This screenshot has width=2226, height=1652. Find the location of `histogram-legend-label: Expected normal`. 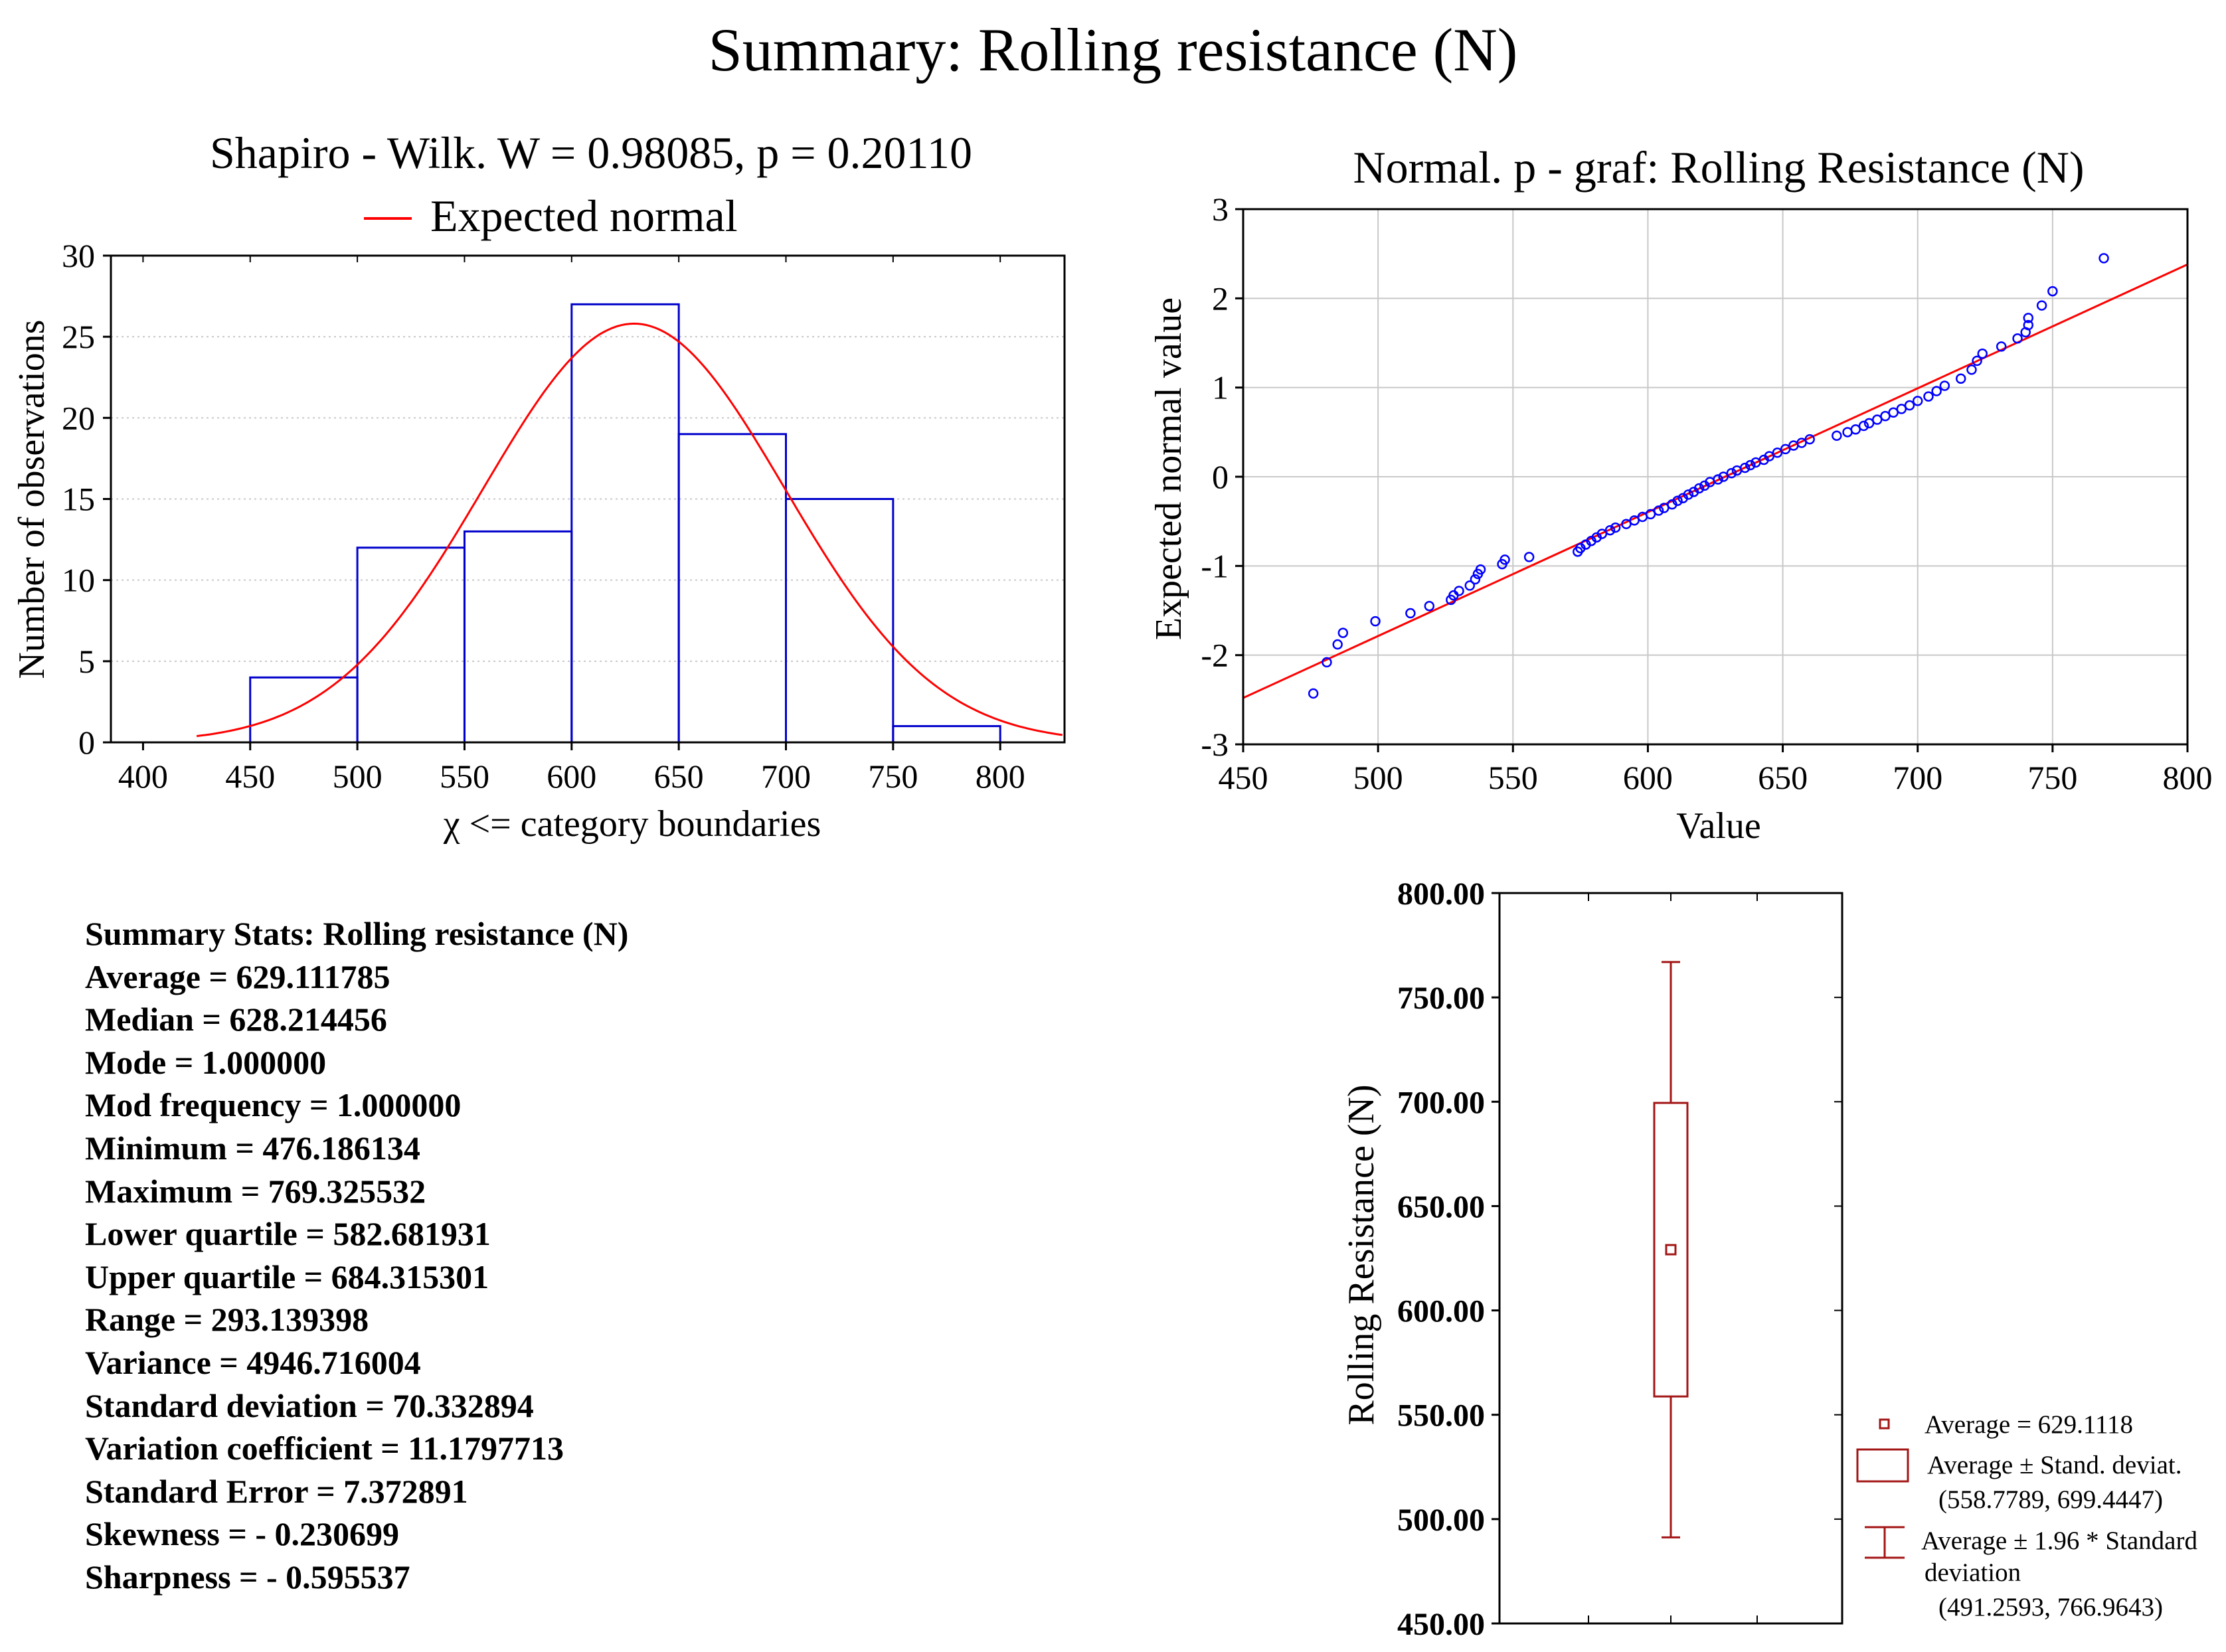

histogram-legend-label: Expected normal is located at coordinates (584, 216).